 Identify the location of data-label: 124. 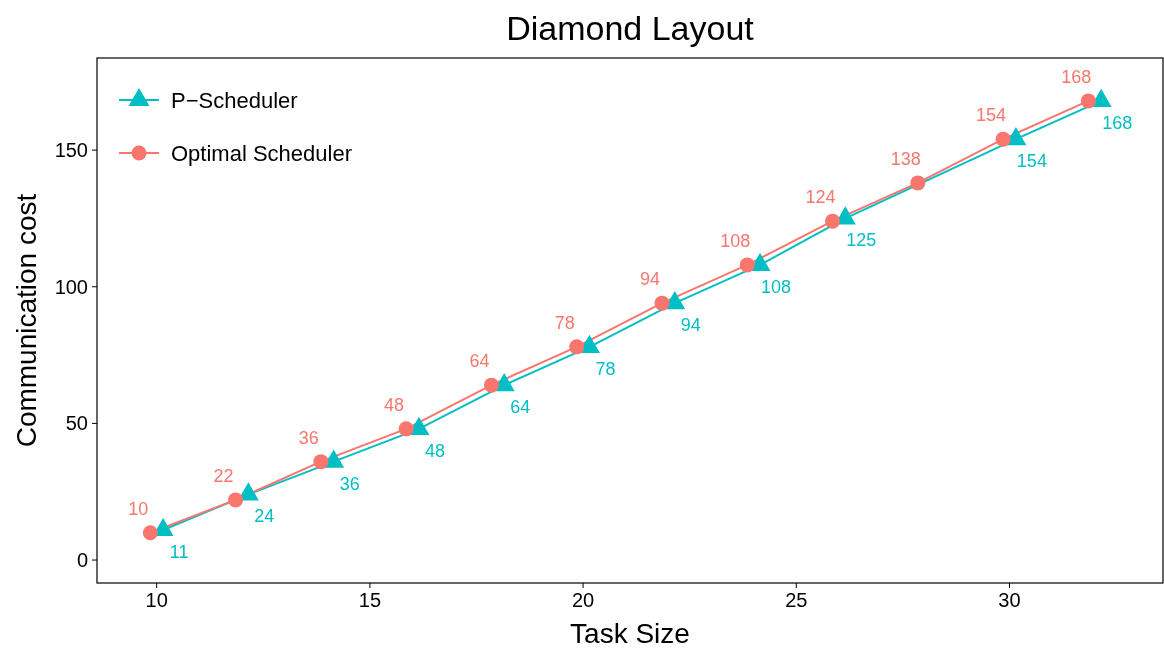
(820, 197).